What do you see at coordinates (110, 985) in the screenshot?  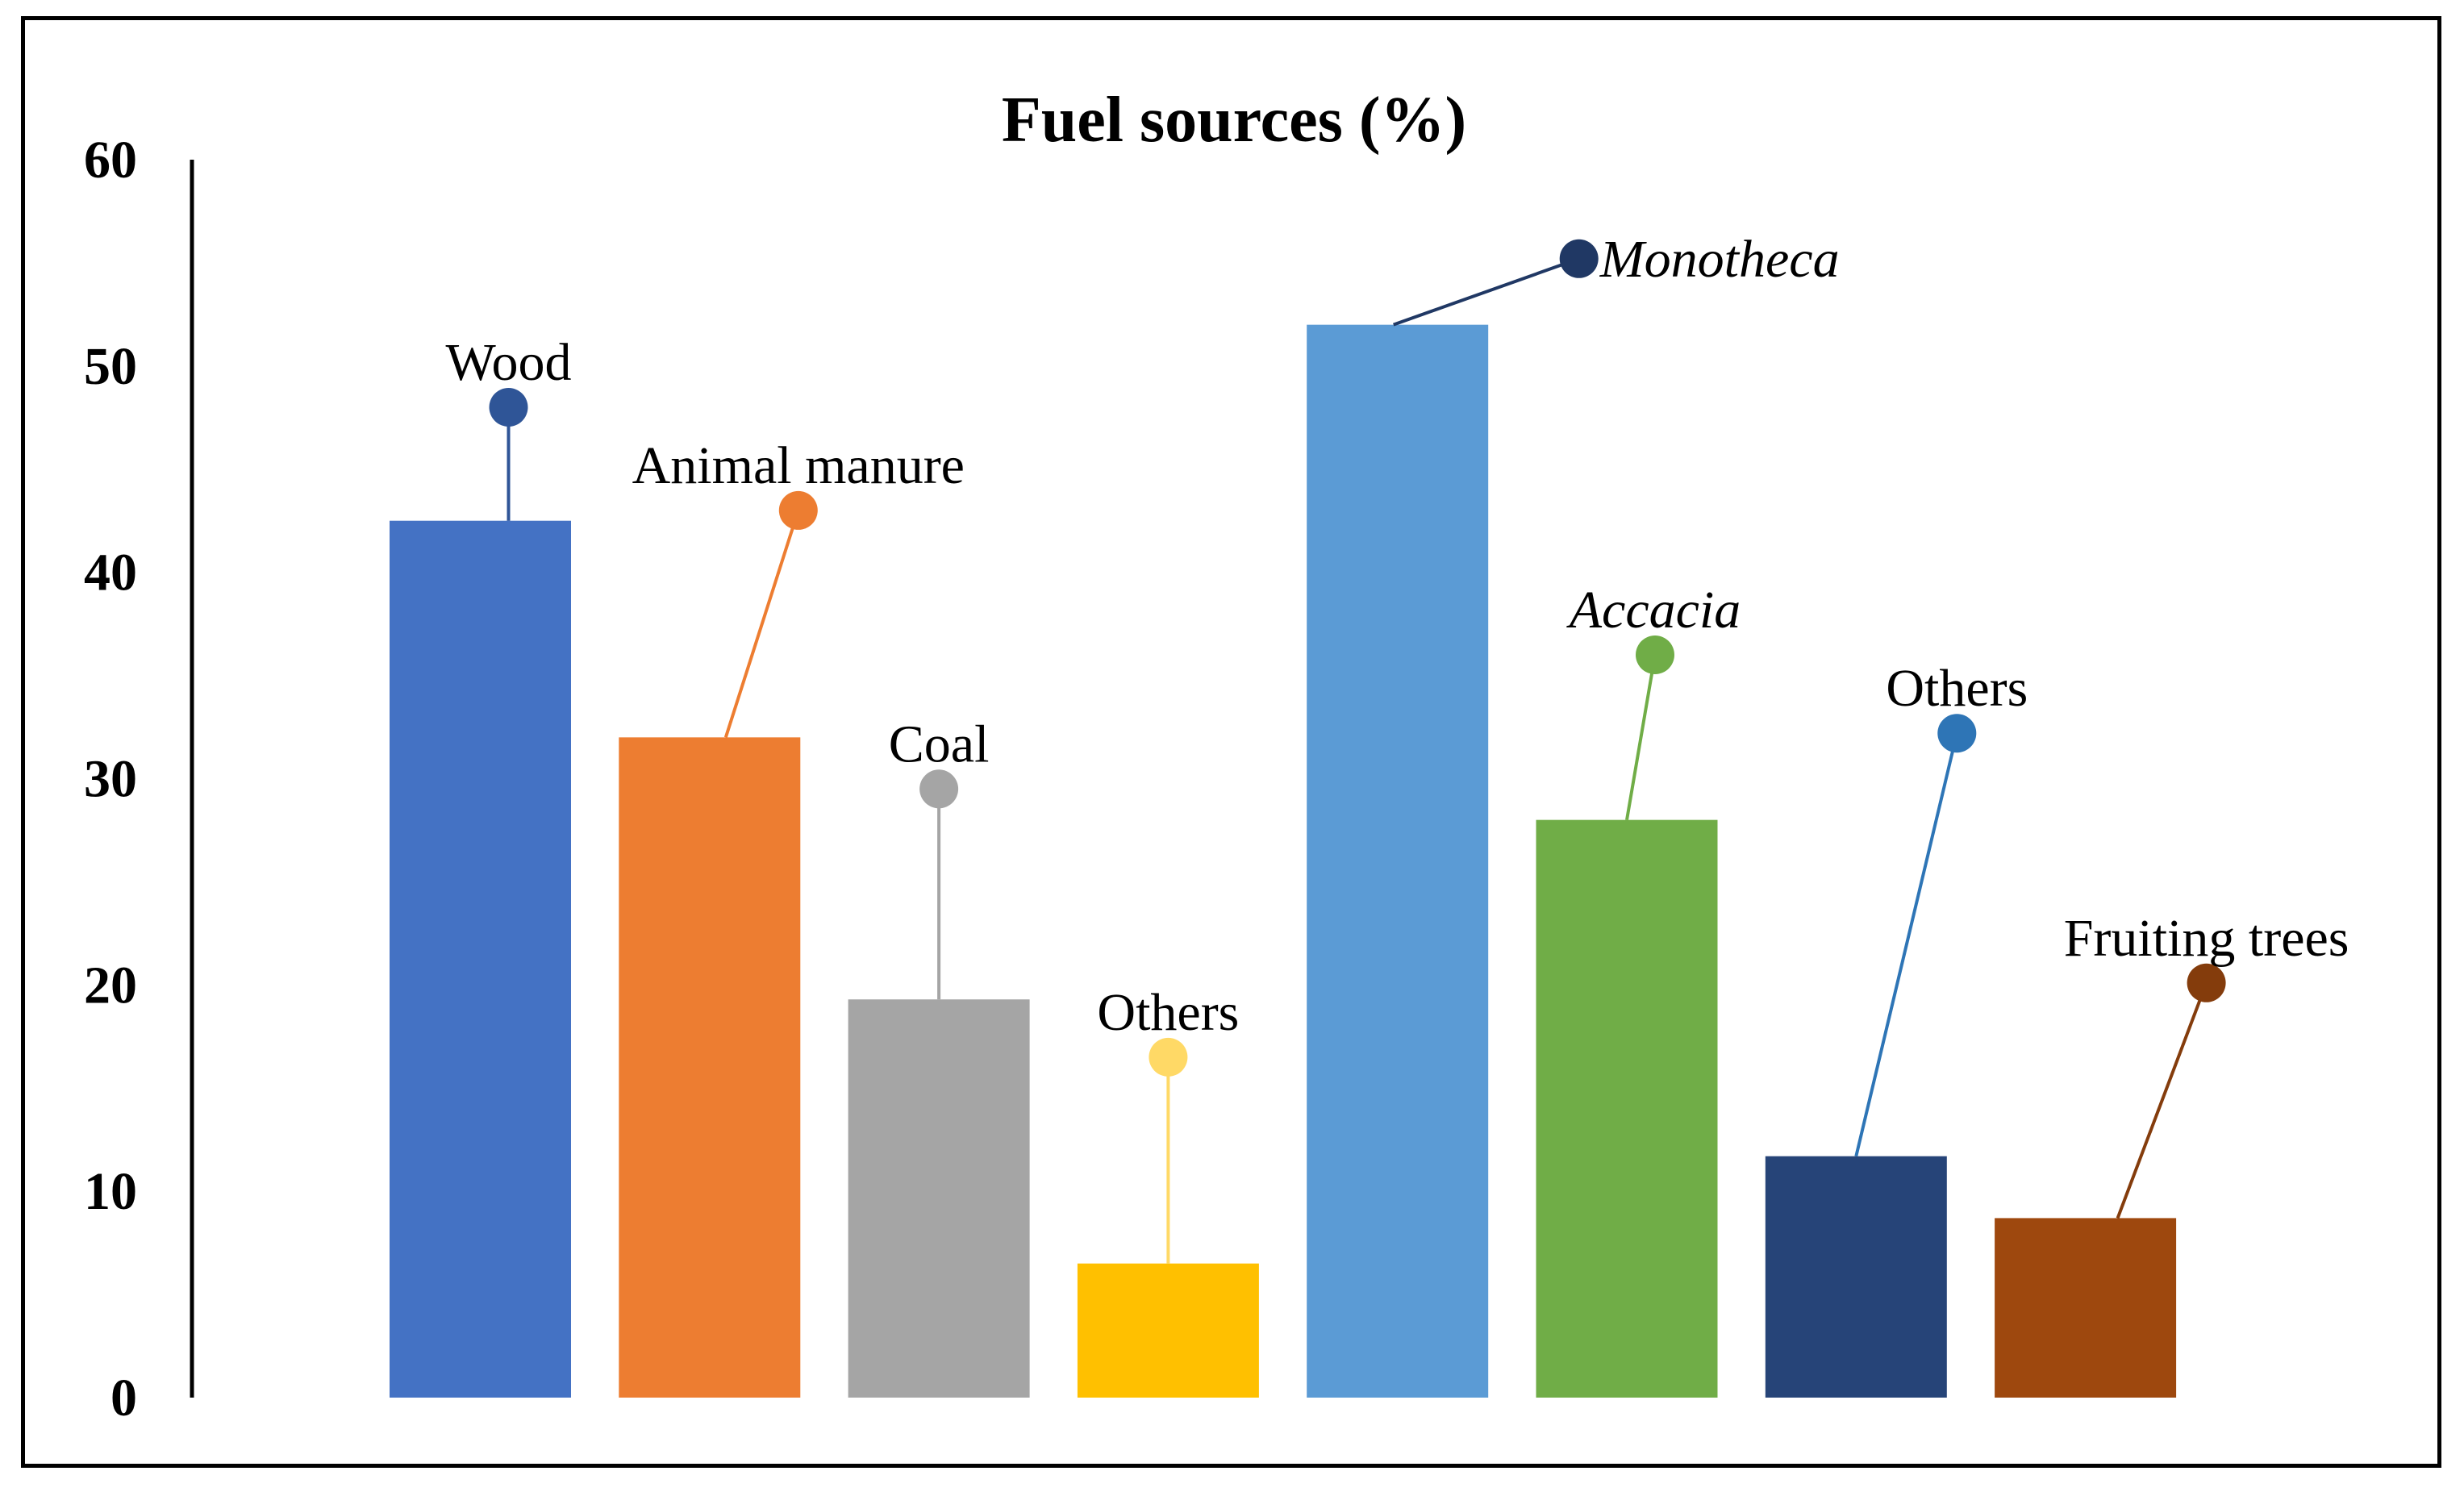 I see `y-tick-label-20: 20` at bounding box center [110, 985].